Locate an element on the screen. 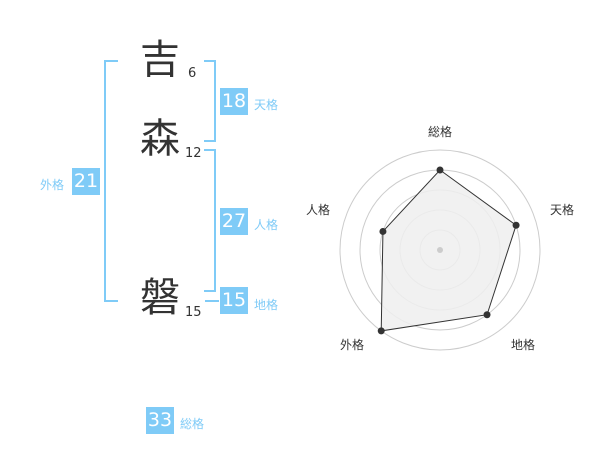 This screenshot has width=600, height=470. axis-label-gaikaku: 外格 is located at coordinates (352, 345).